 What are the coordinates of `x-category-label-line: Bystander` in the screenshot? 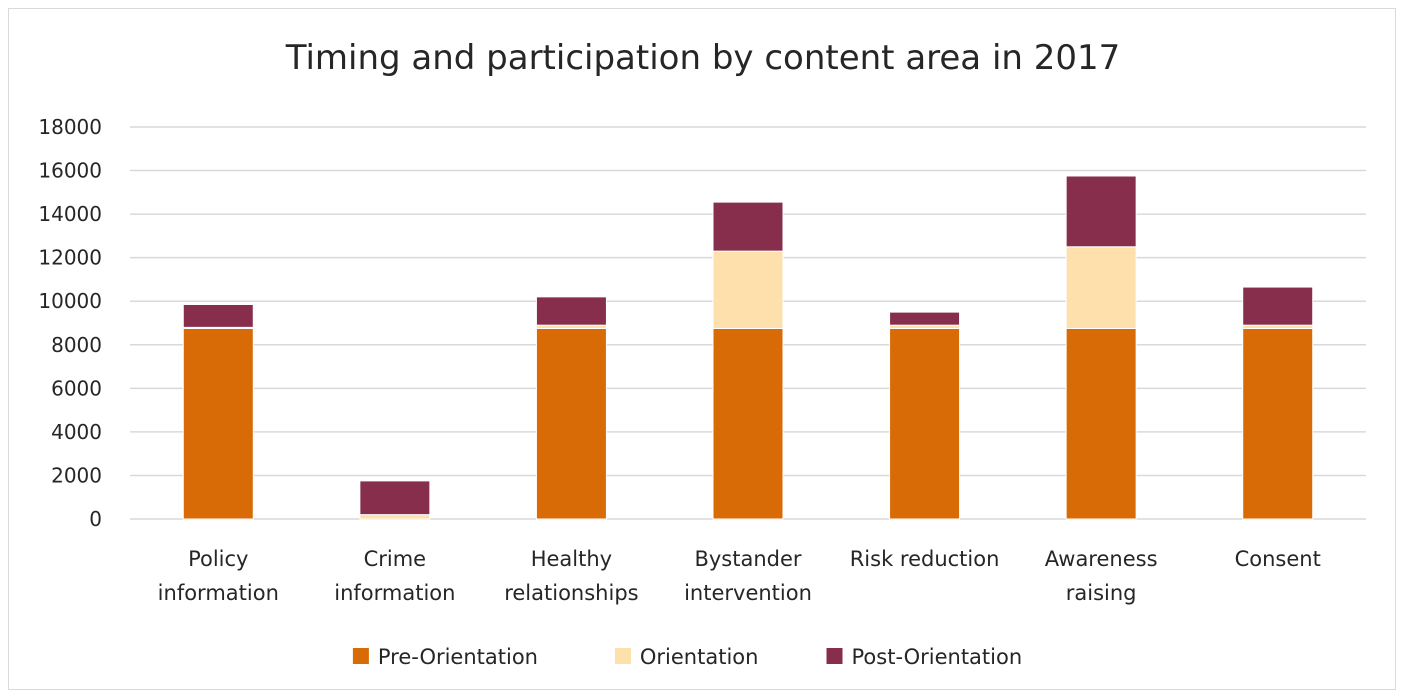 It's located at (747, 559).